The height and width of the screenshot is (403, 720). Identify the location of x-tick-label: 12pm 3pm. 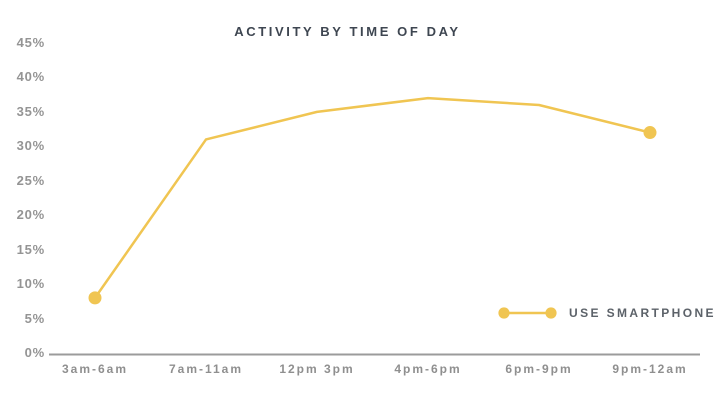
(317, 369).